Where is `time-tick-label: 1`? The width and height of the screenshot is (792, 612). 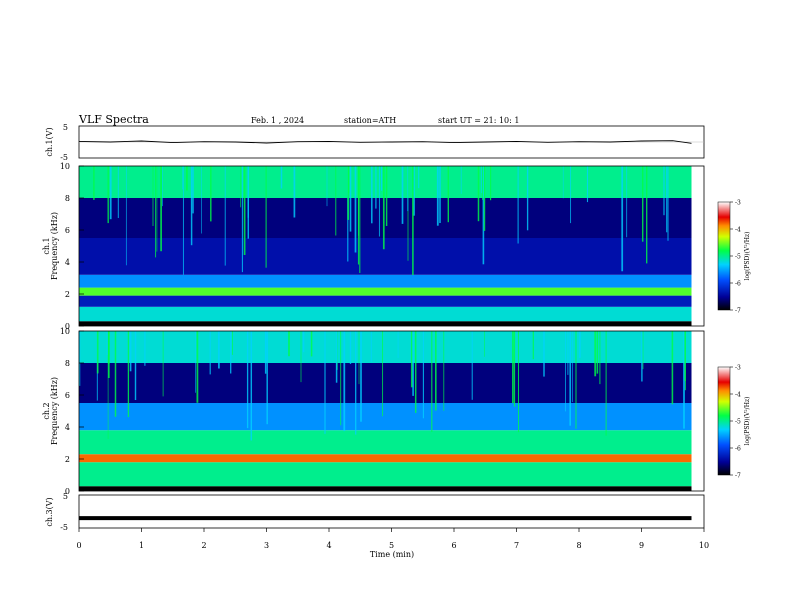 time-tick-label: 1 is located at coordinates (141, 545).